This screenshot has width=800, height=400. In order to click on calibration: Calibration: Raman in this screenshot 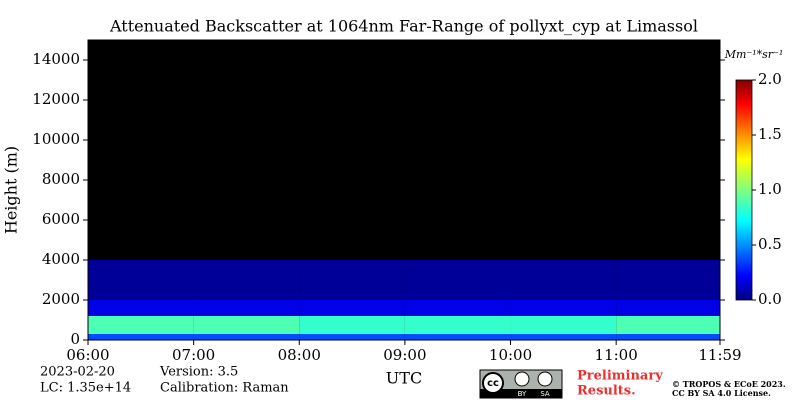, I will do `click(224, 388)`.